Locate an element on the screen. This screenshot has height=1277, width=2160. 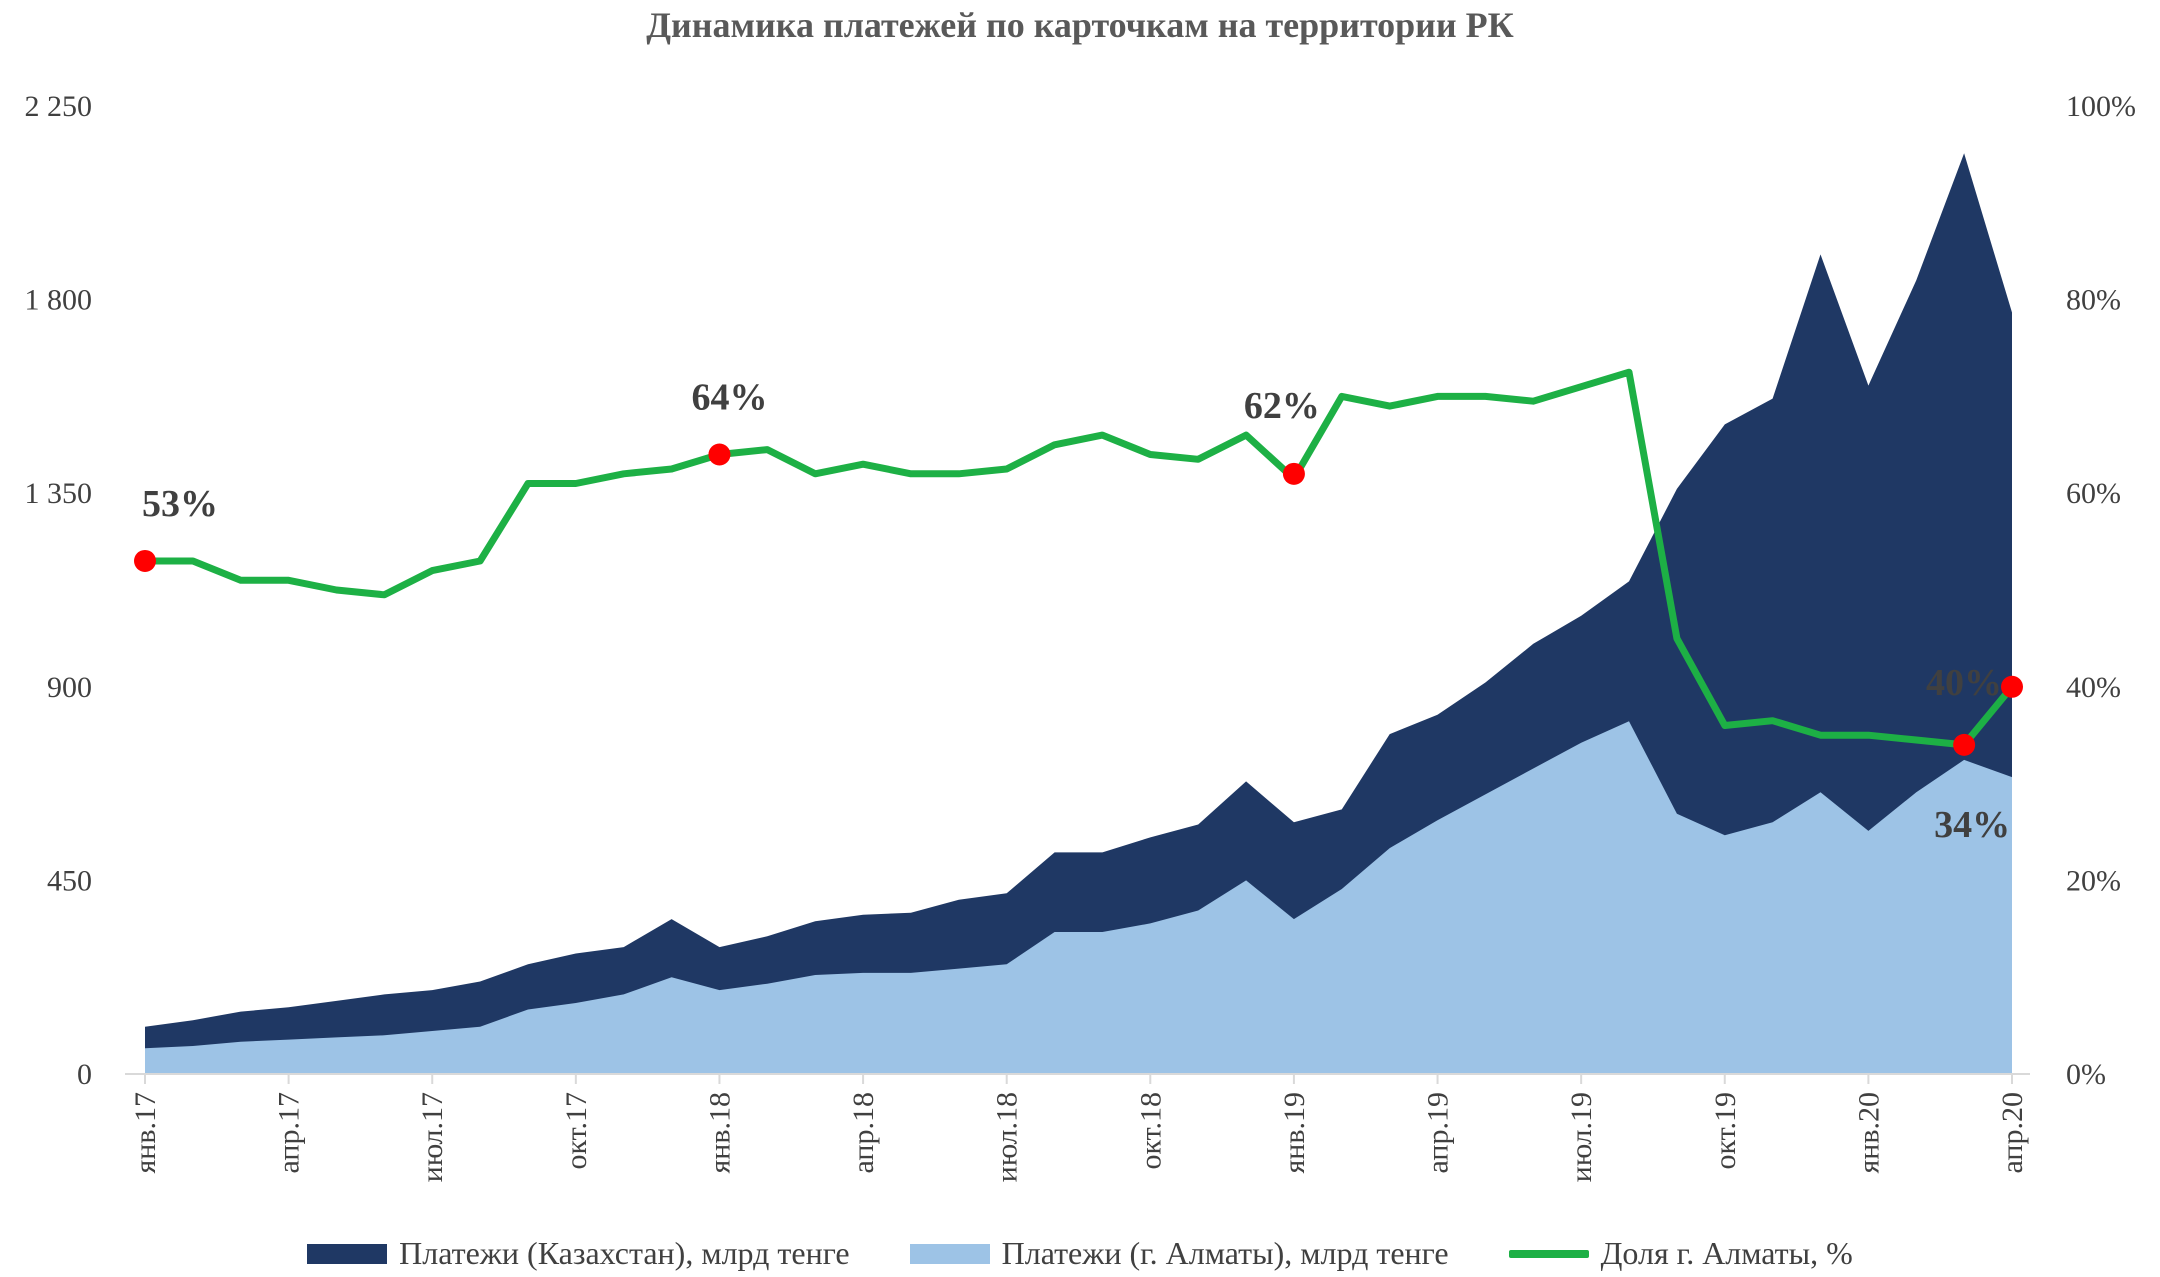
y-left-tick-label: 1 800 is located at coordinates (59, 300).